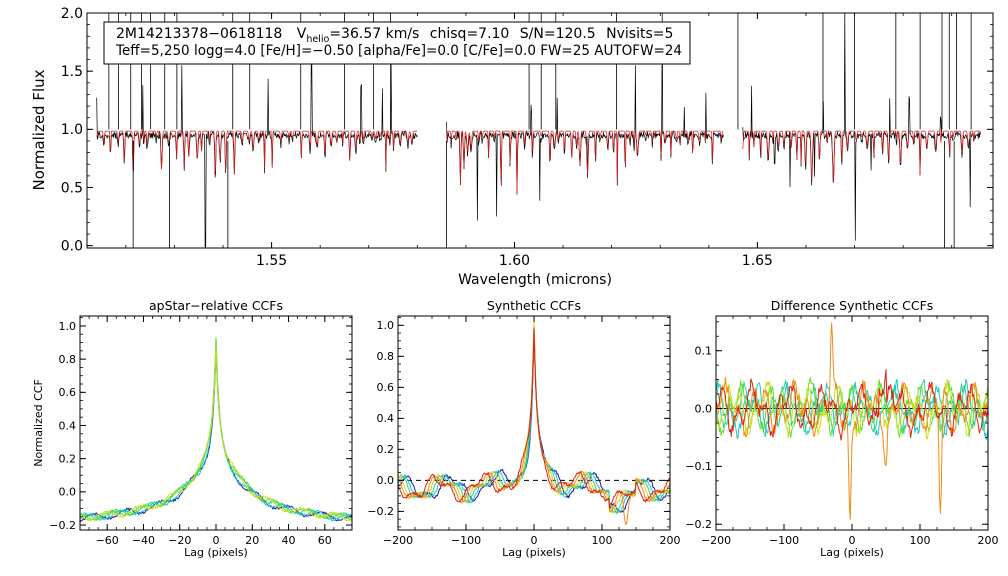  Describe the element at coordinates (72, 14) in the screenshot. I see `y-tick-label: 2.0` at that location.